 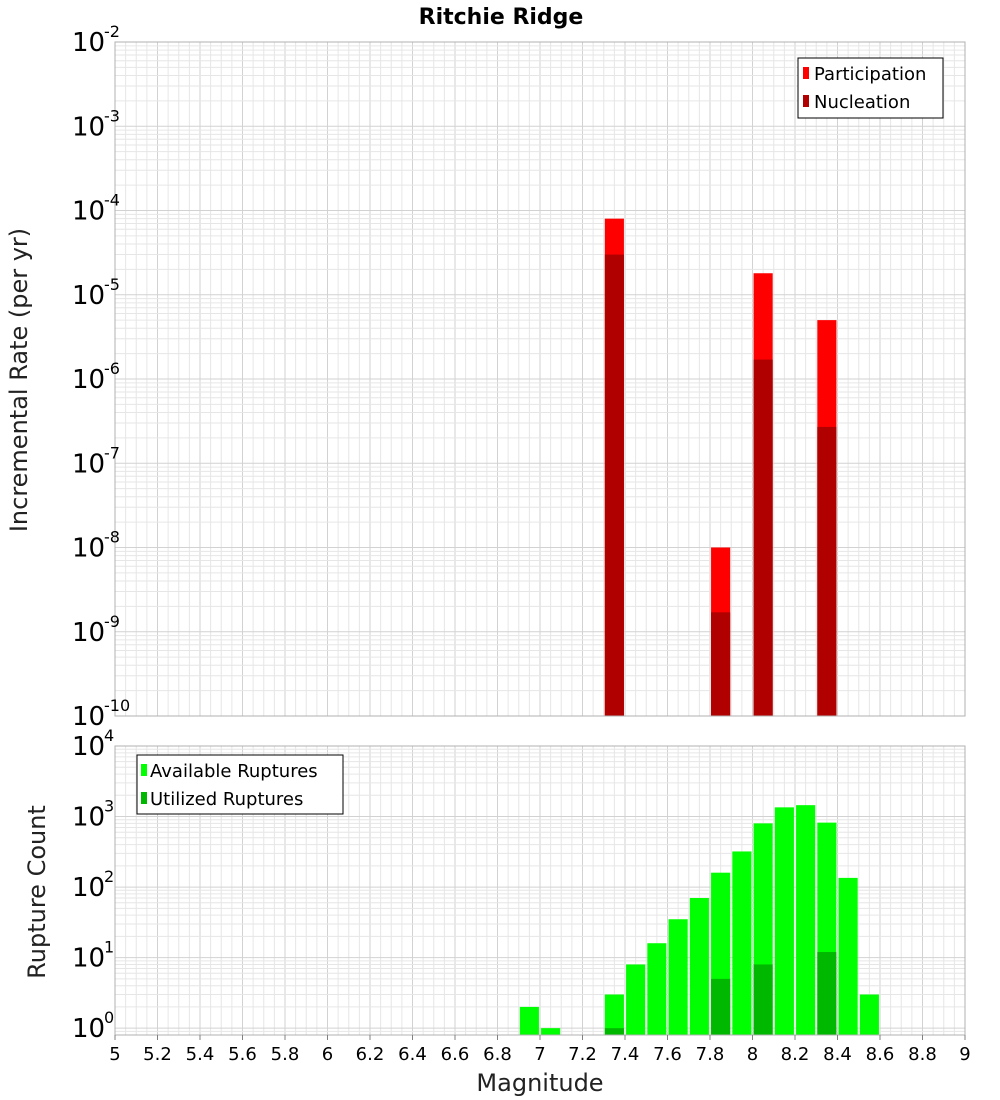 I want to click on x-tick-label: 5.6, so click(x=242, y=1054).